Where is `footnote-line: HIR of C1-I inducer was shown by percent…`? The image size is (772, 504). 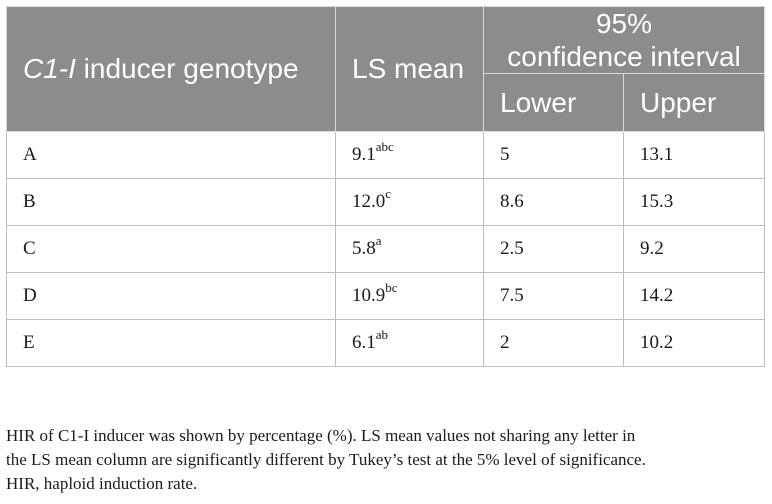
footnote-line: HIR of C1-I inducer was shown by percent… is located at coordinates (321, 435).